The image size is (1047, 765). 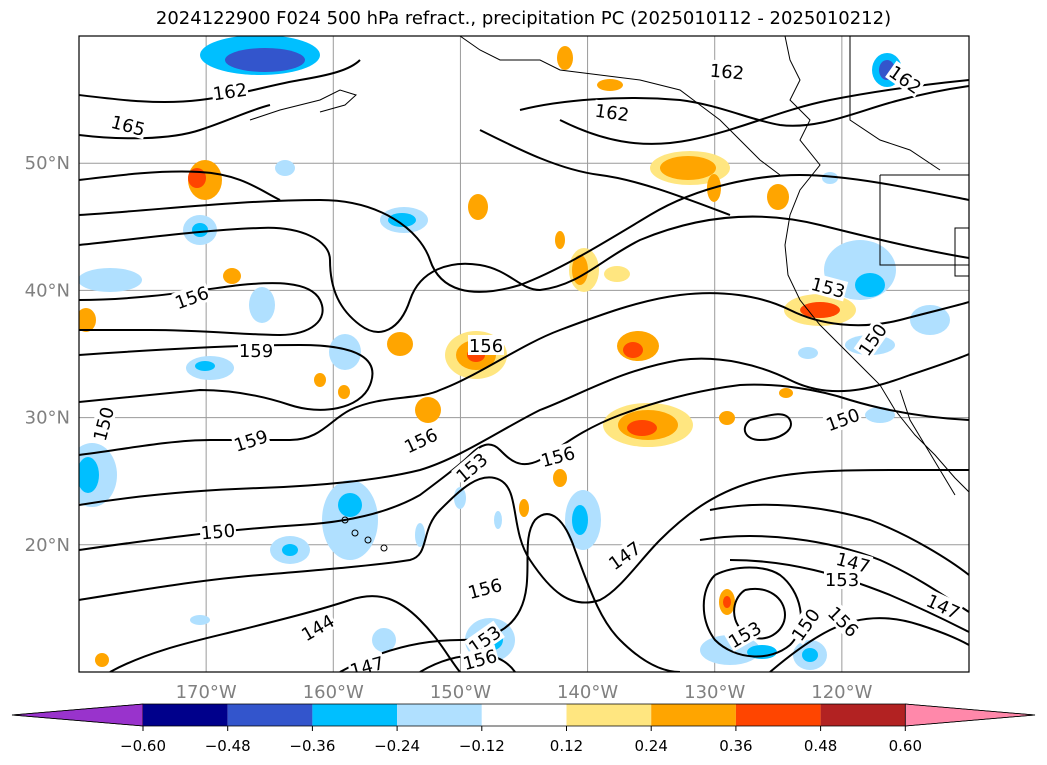 What do you see at coordinates (735, 746) in the screenshot?
I see `colorbar-tick-label: 0.36` at bounding box center [735, 746].